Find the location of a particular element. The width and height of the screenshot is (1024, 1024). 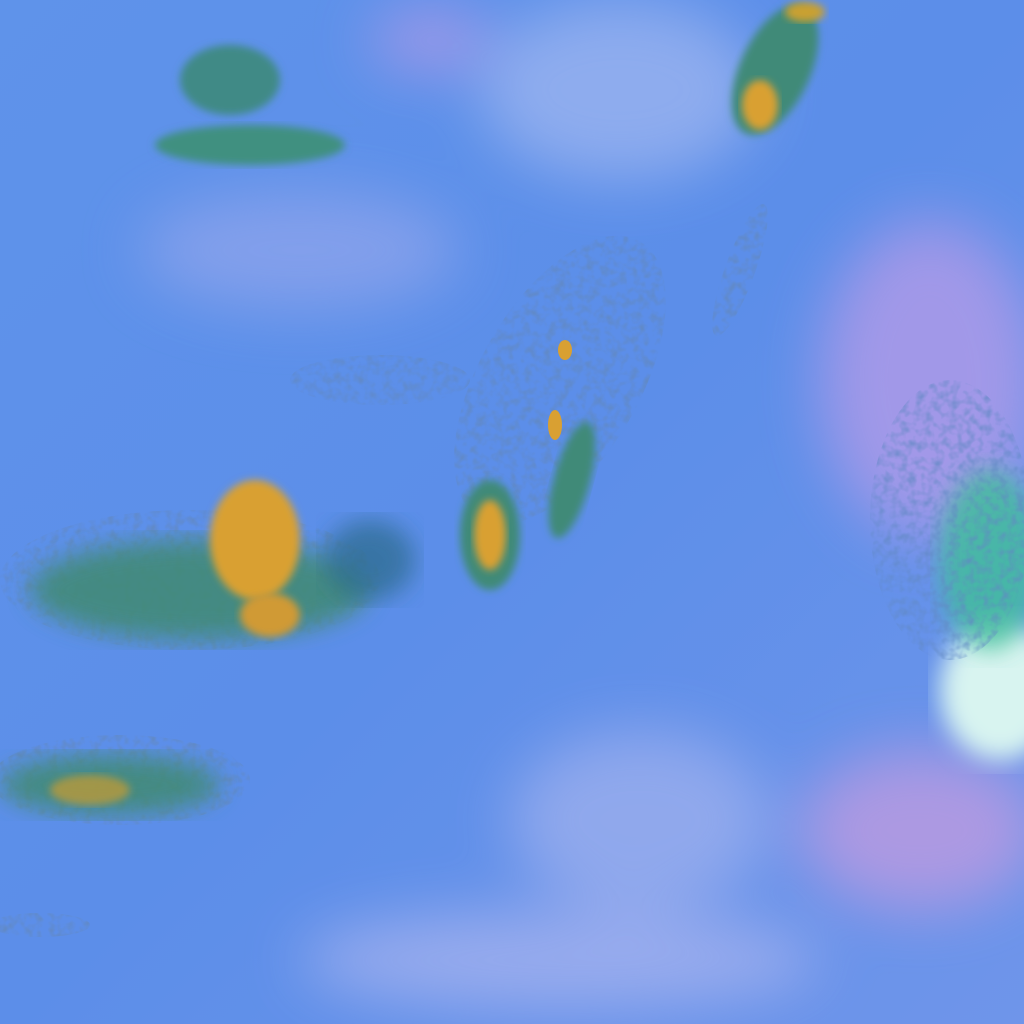

island-northwest is located at coordinates (250, 105).